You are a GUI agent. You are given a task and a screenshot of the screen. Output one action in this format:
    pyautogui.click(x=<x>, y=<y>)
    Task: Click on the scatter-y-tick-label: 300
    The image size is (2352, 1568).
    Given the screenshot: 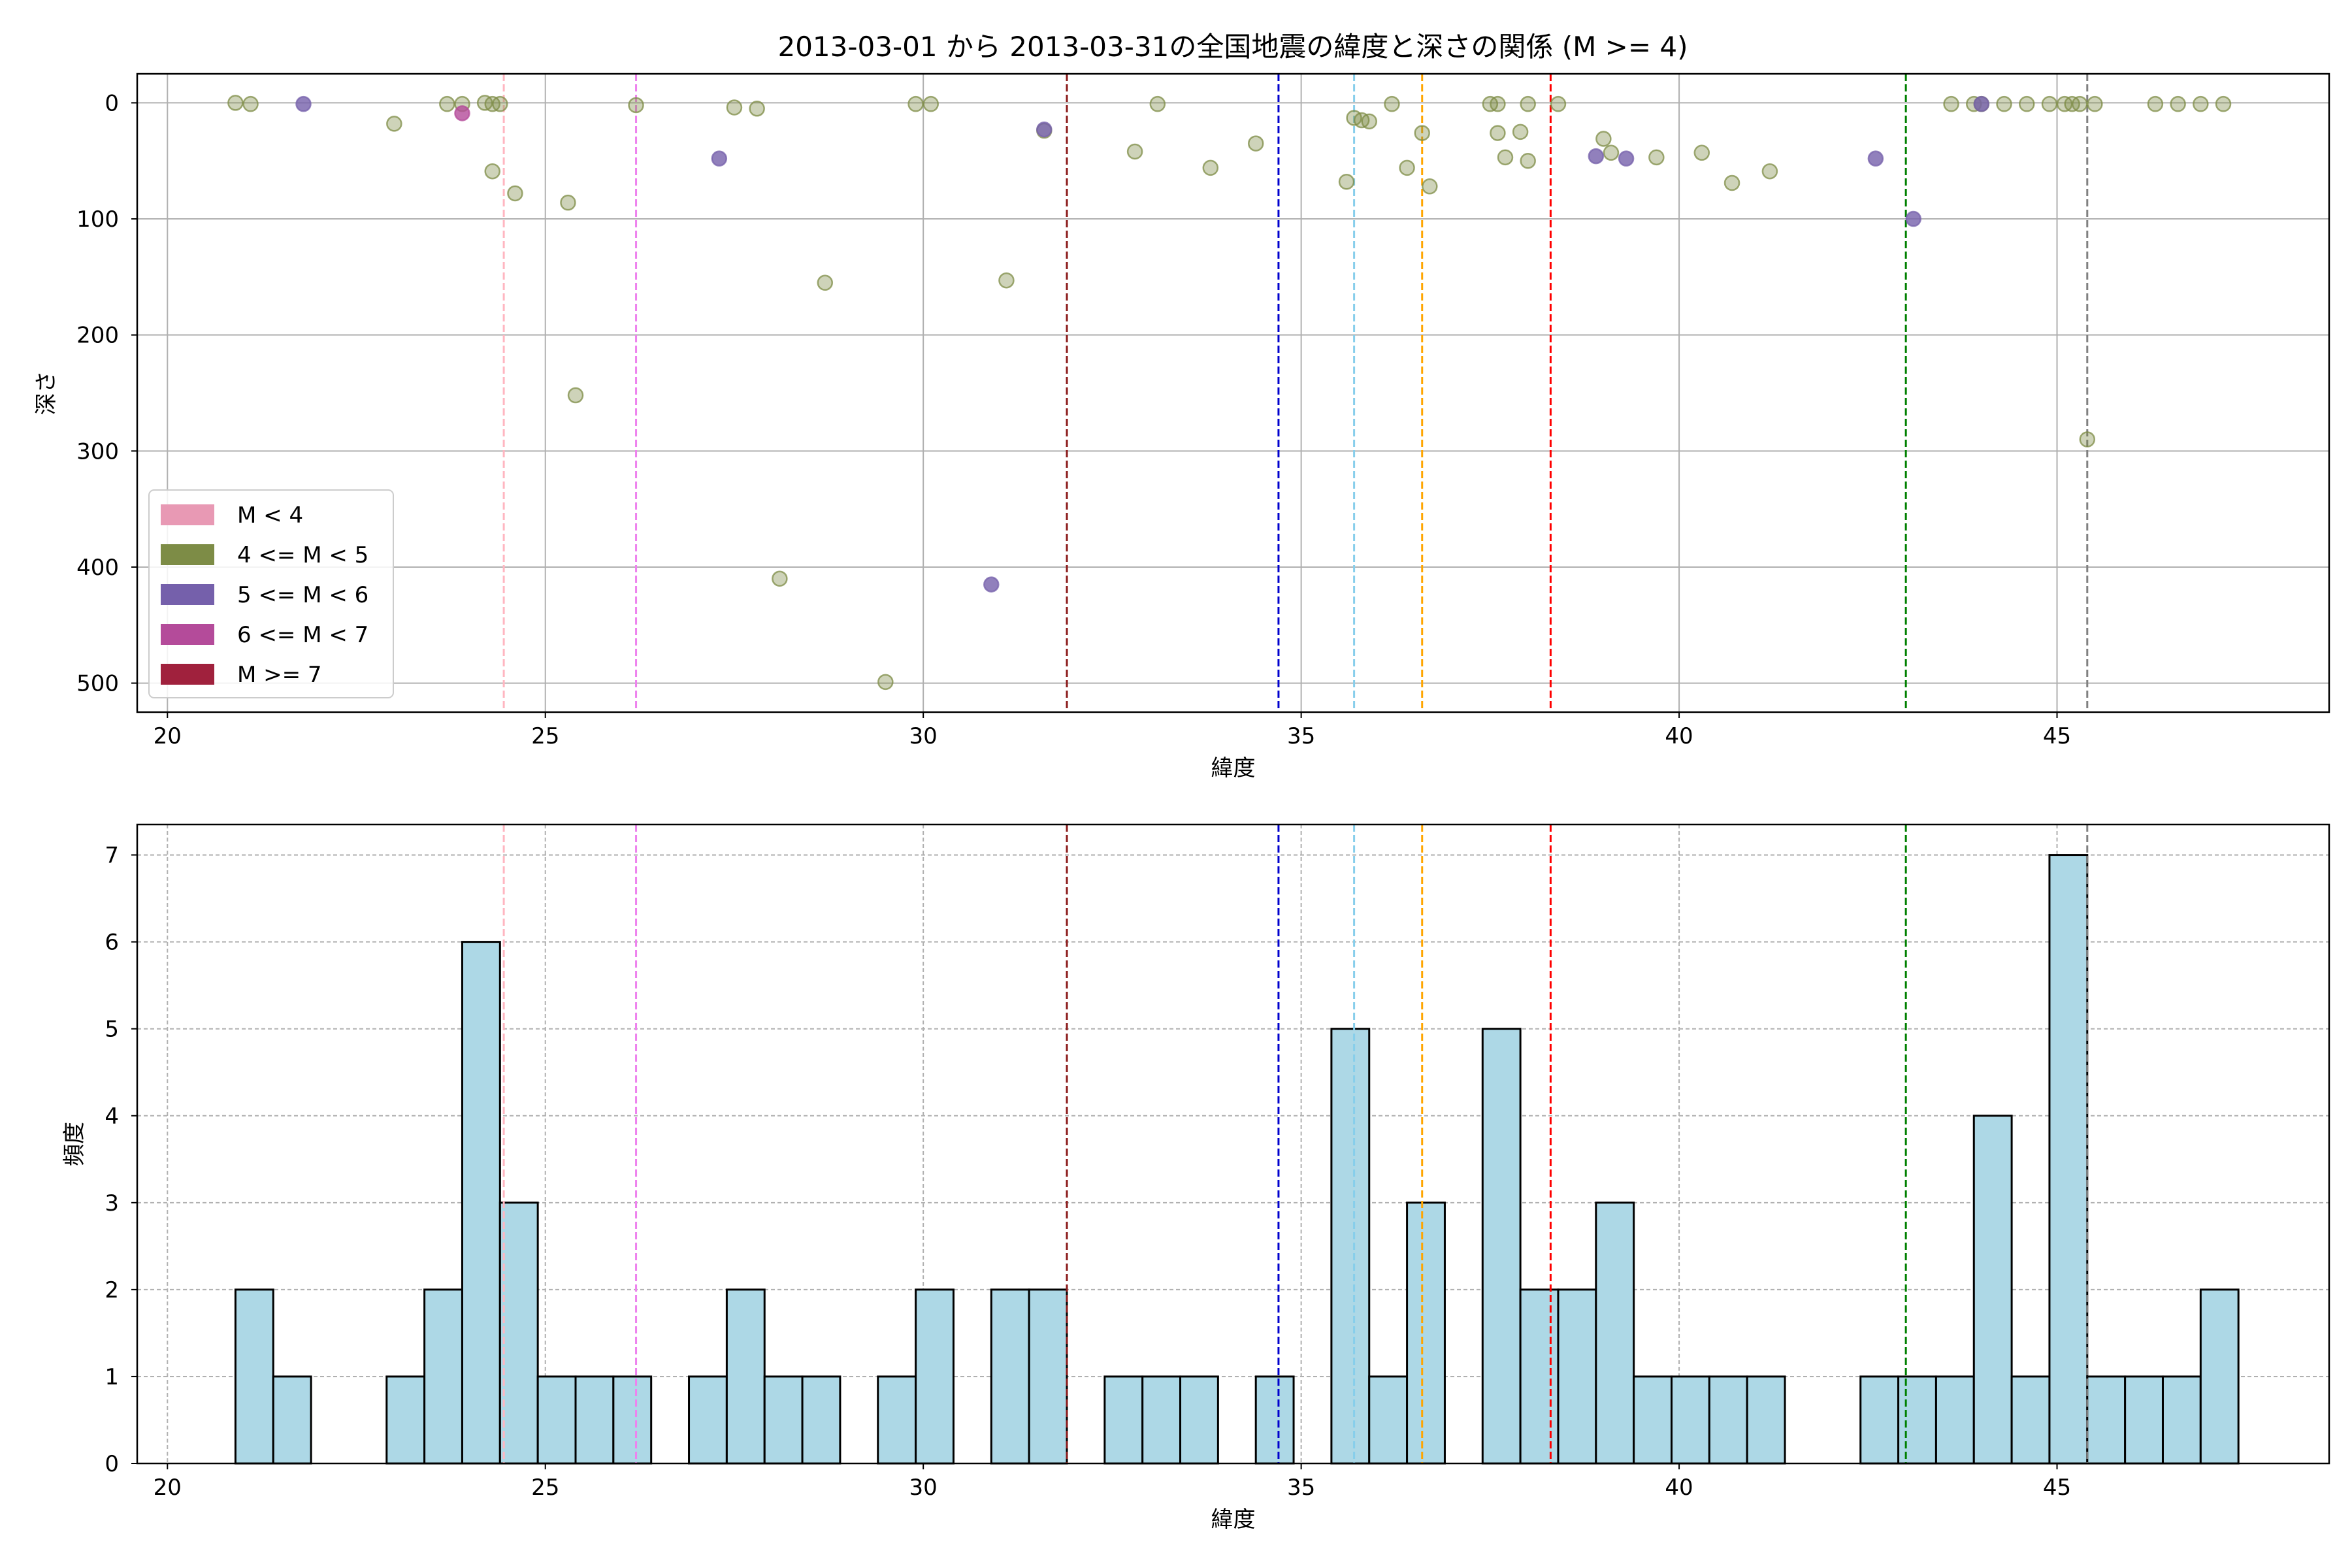 What is the action you would take?
    pyautogui.click(x=97, y=451)
    